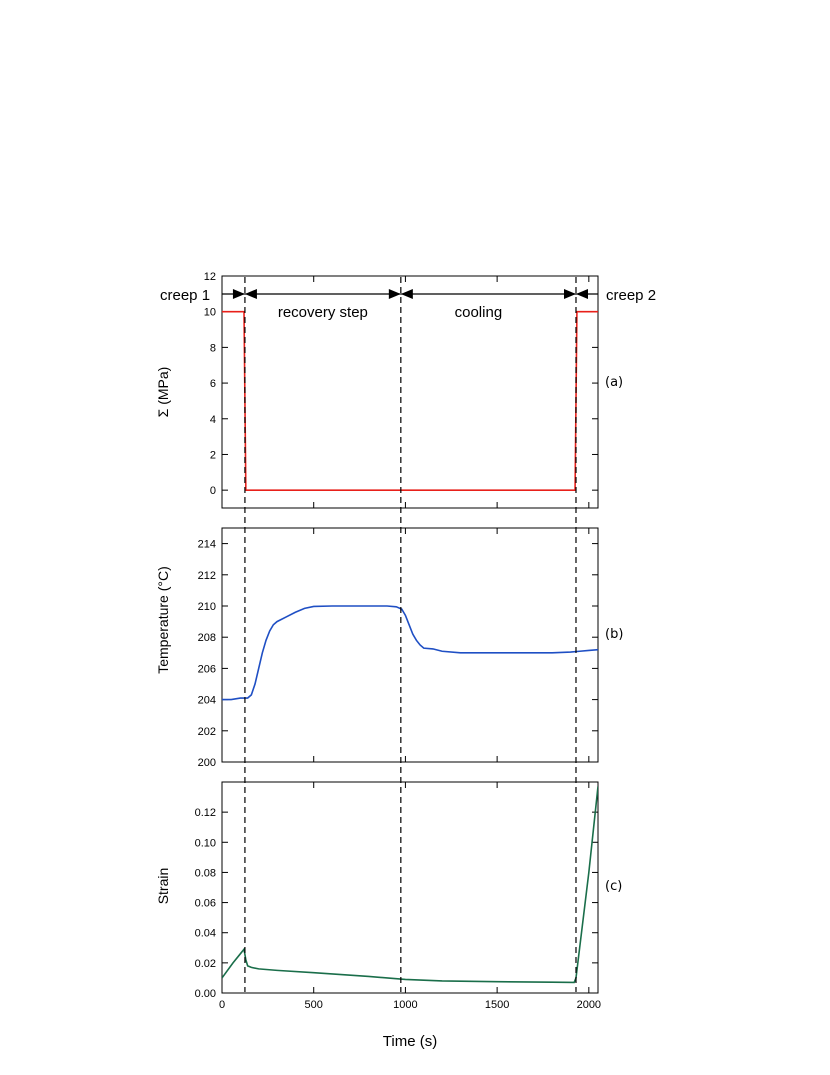 The image size is (830, 1075). What do you see at coordinates (207, 763) in the screenshot?
I see `y-tick-label: 200` at bounding box center [207, 763].